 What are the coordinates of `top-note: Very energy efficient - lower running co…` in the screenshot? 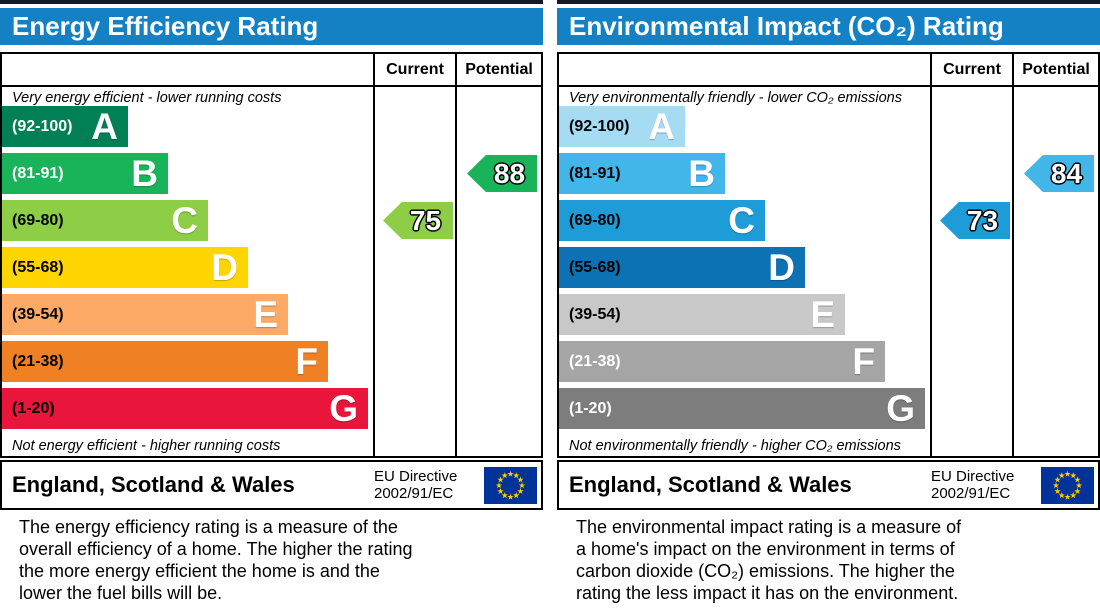 It's located at (147, 98).